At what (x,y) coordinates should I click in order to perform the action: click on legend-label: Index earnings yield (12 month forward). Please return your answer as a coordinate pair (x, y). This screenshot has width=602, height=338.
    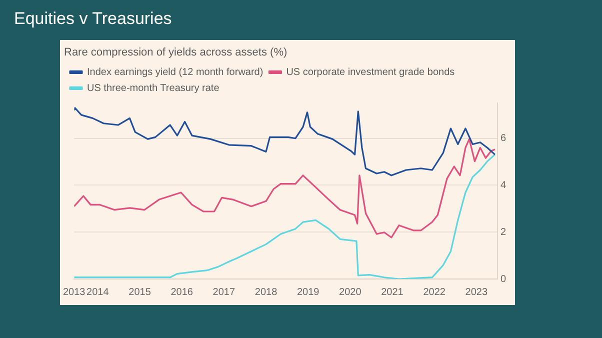
    Looking at the image, I should click on (175, 72).